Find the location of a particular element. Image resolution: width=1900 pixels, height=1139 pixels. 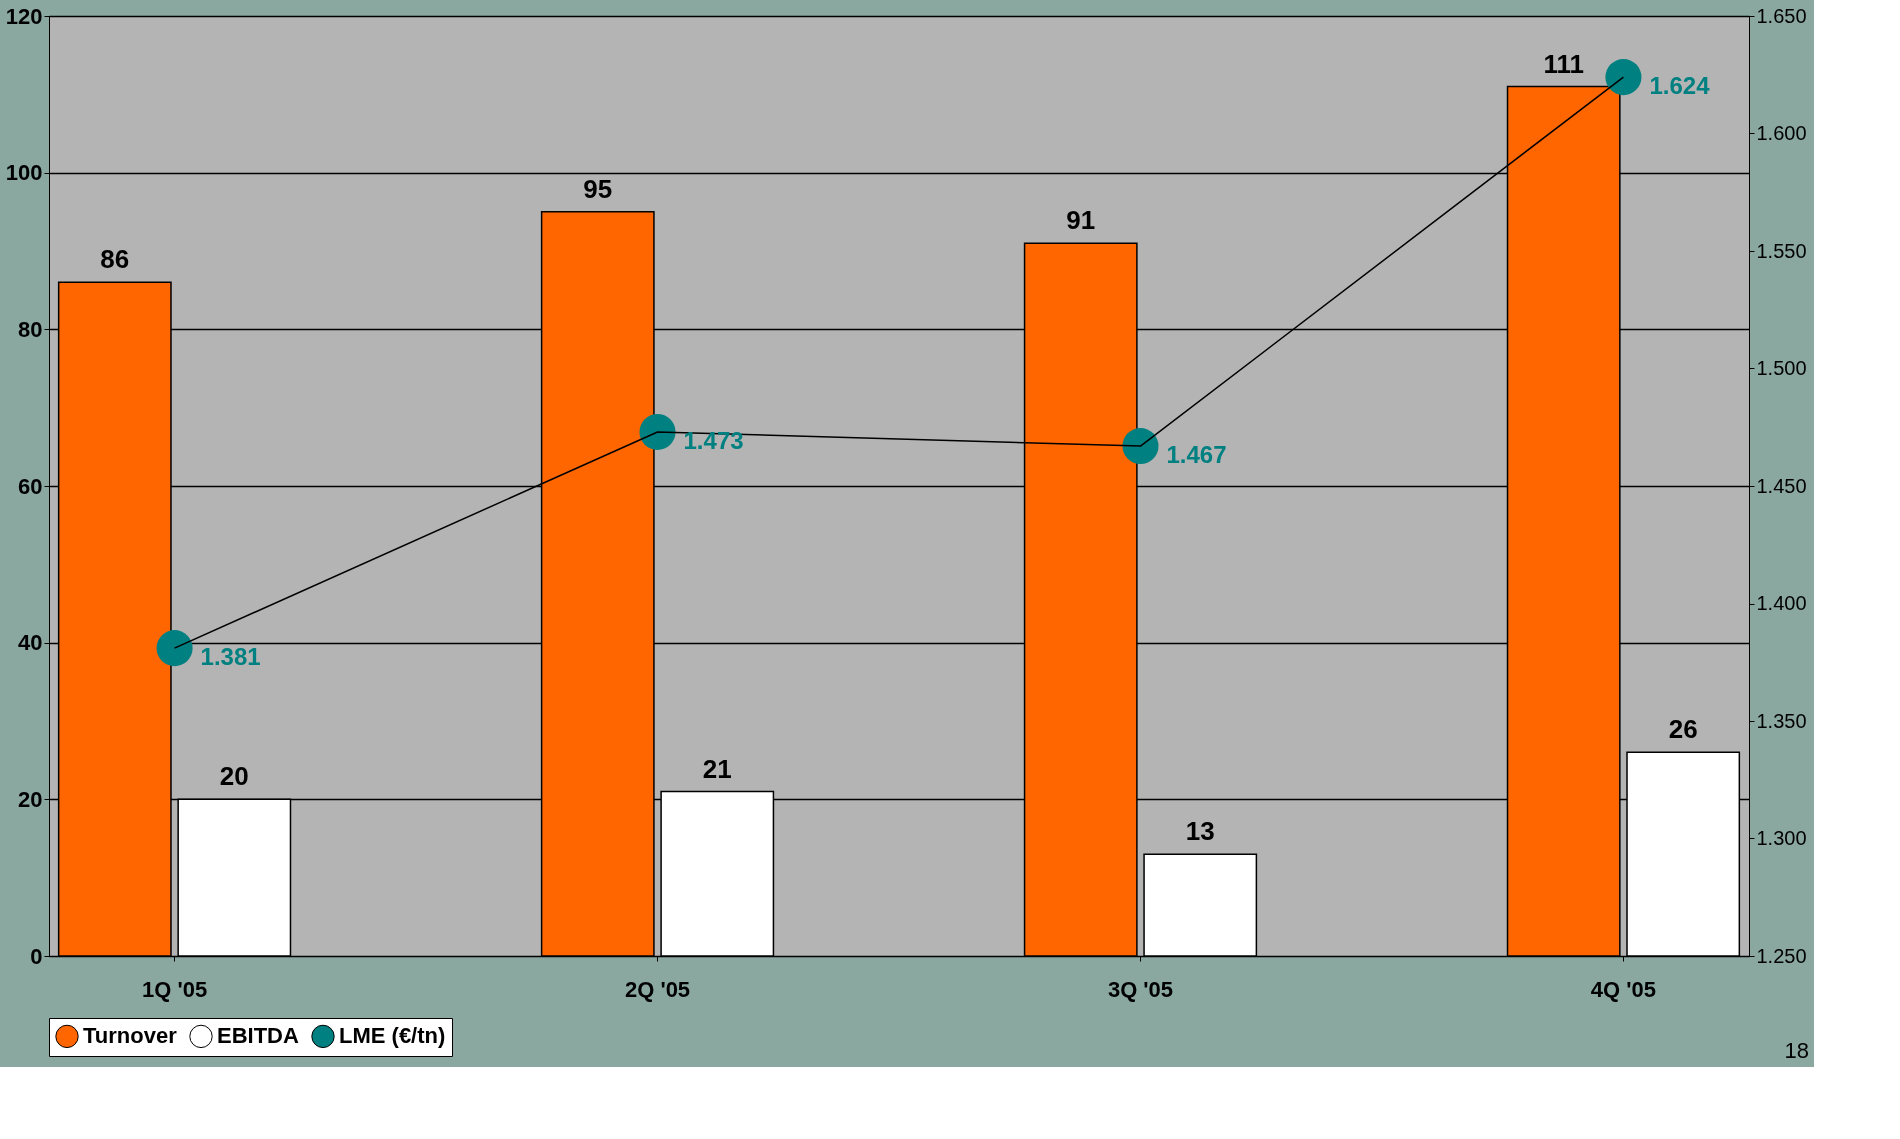

text: 18 is located at coordinates (1796, 1050).